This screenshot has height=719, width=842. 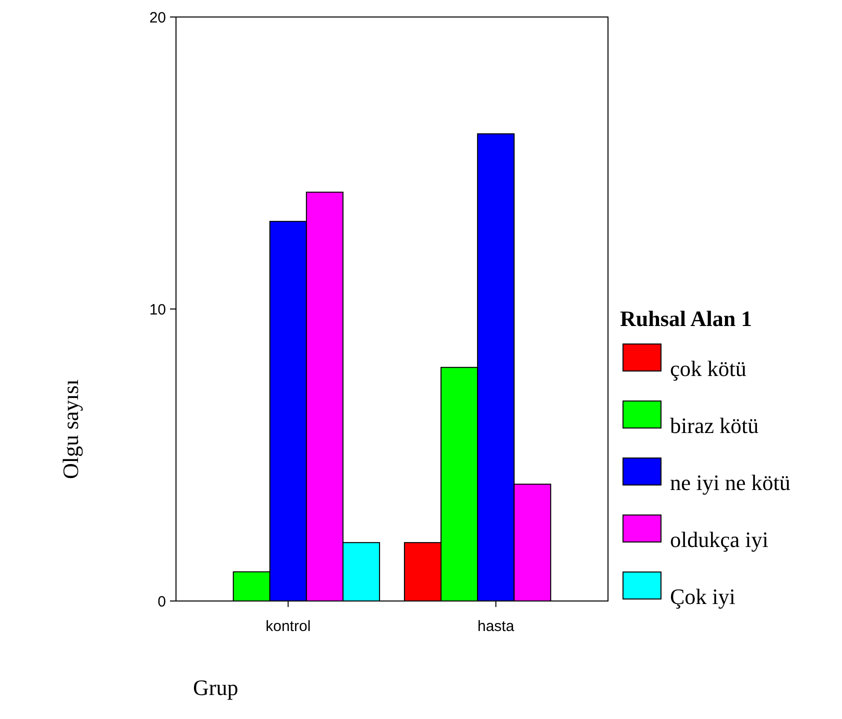 I want to click on legend-label: ne iyi ne kötü, so click(x=730, y=482).